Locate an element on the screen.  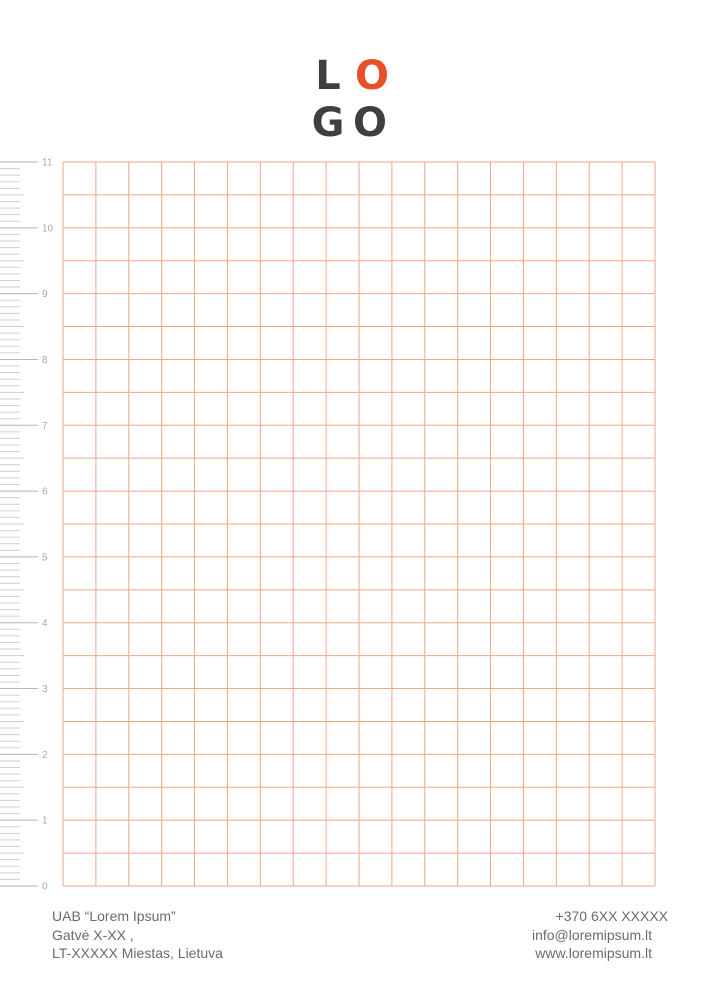
logo-letter: L is located at coordinates (328, 76).